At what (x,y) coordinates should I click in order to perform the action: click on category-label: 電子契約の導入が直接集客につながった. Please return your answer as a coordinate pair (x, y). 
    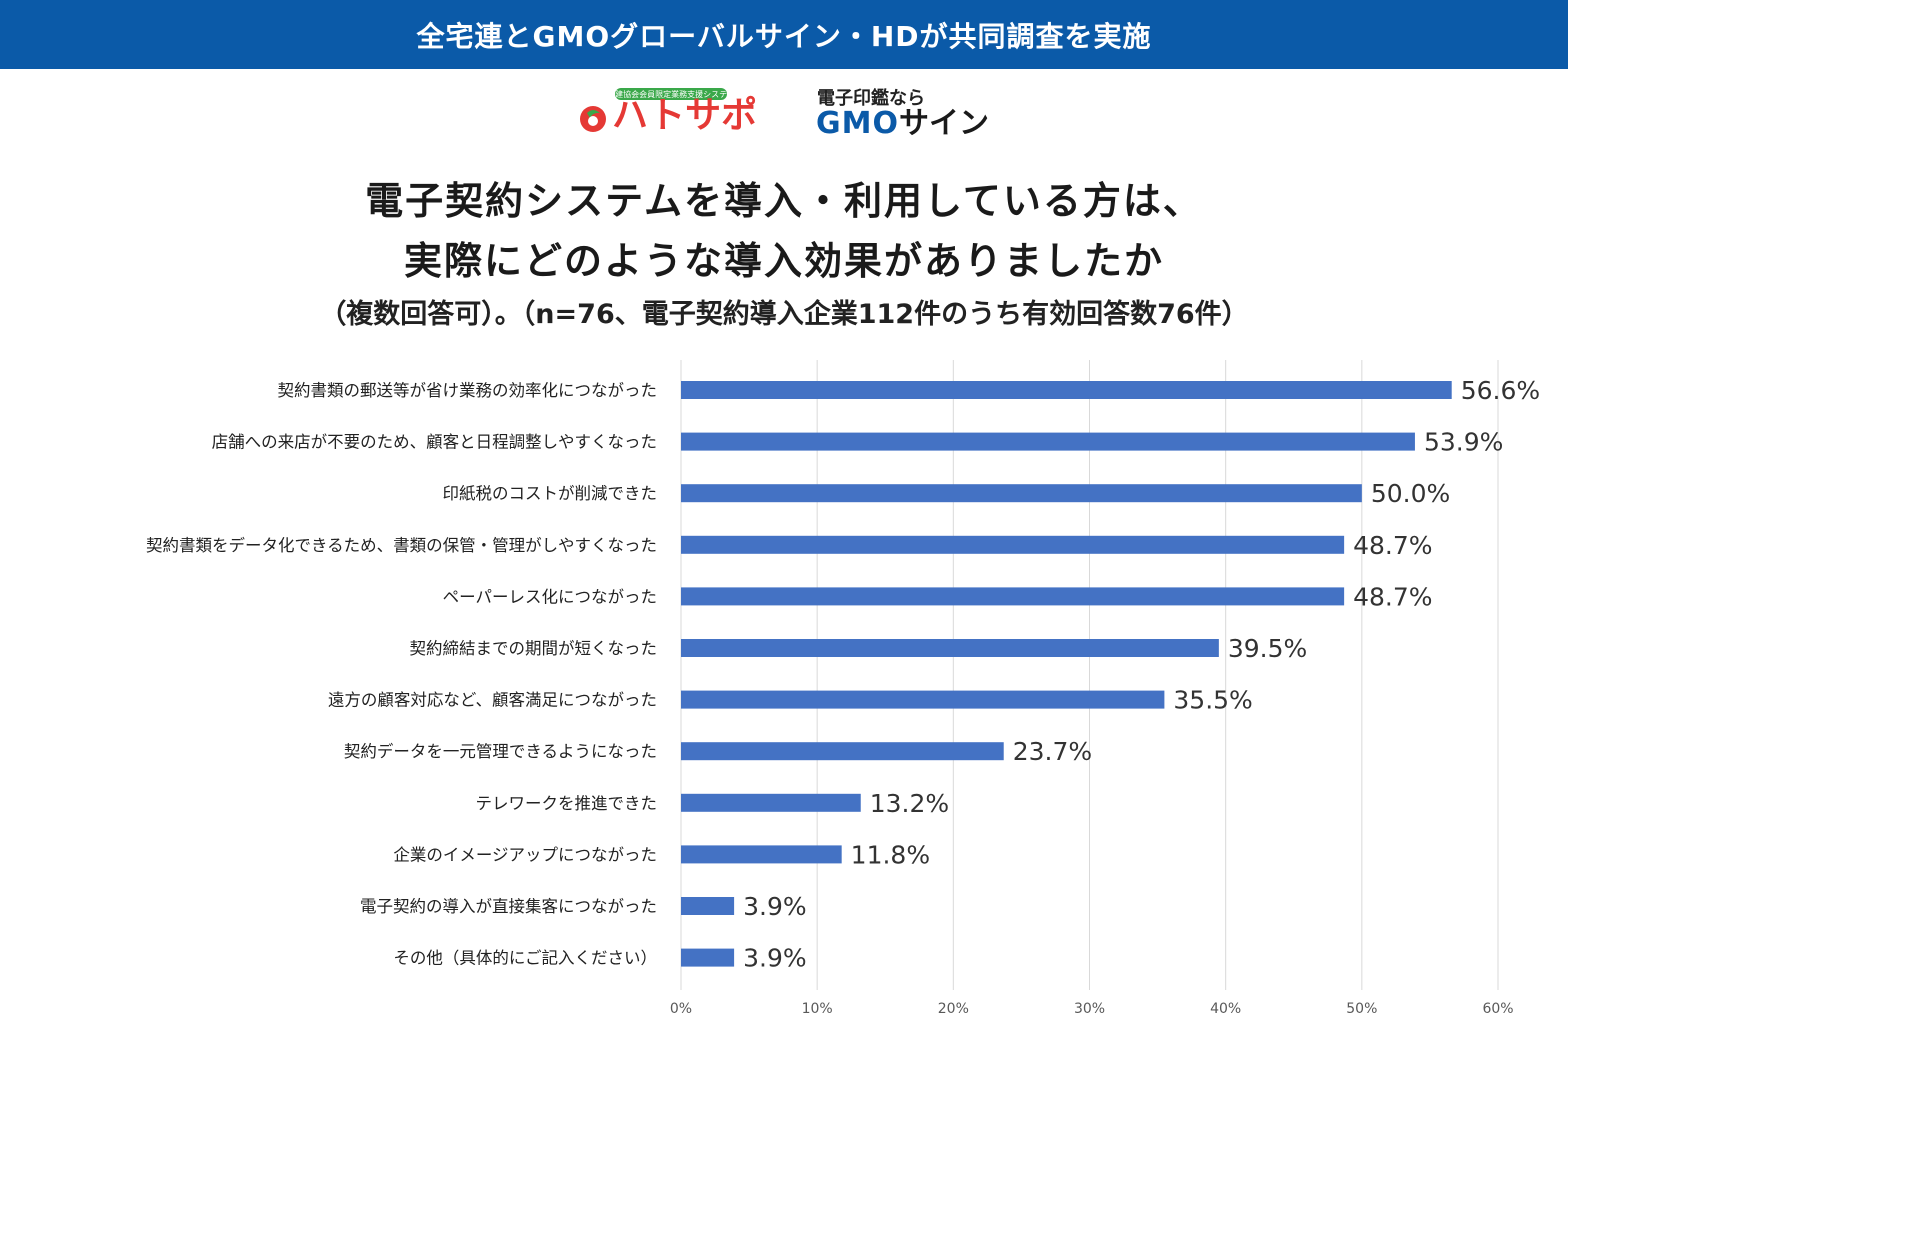
    Looking at the image, I should click on (508, 906).